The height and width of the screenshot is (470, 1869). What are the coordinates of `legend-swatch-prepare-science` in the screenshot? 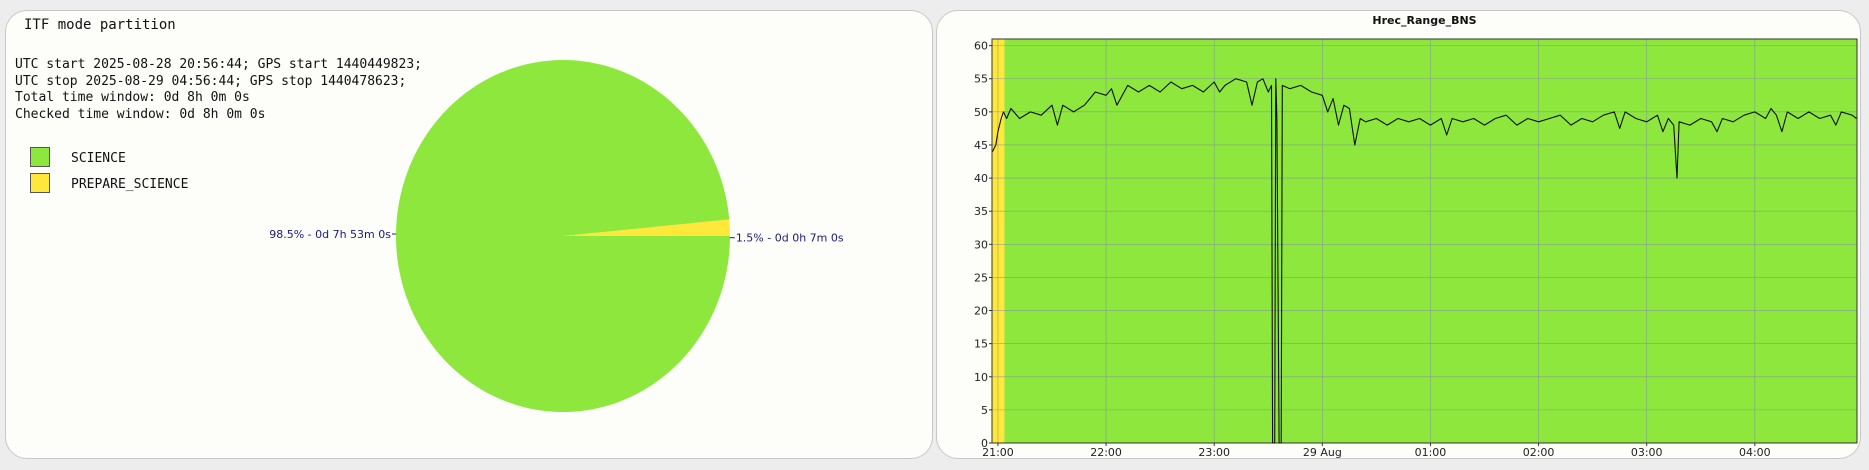 It's located at (40, 183).